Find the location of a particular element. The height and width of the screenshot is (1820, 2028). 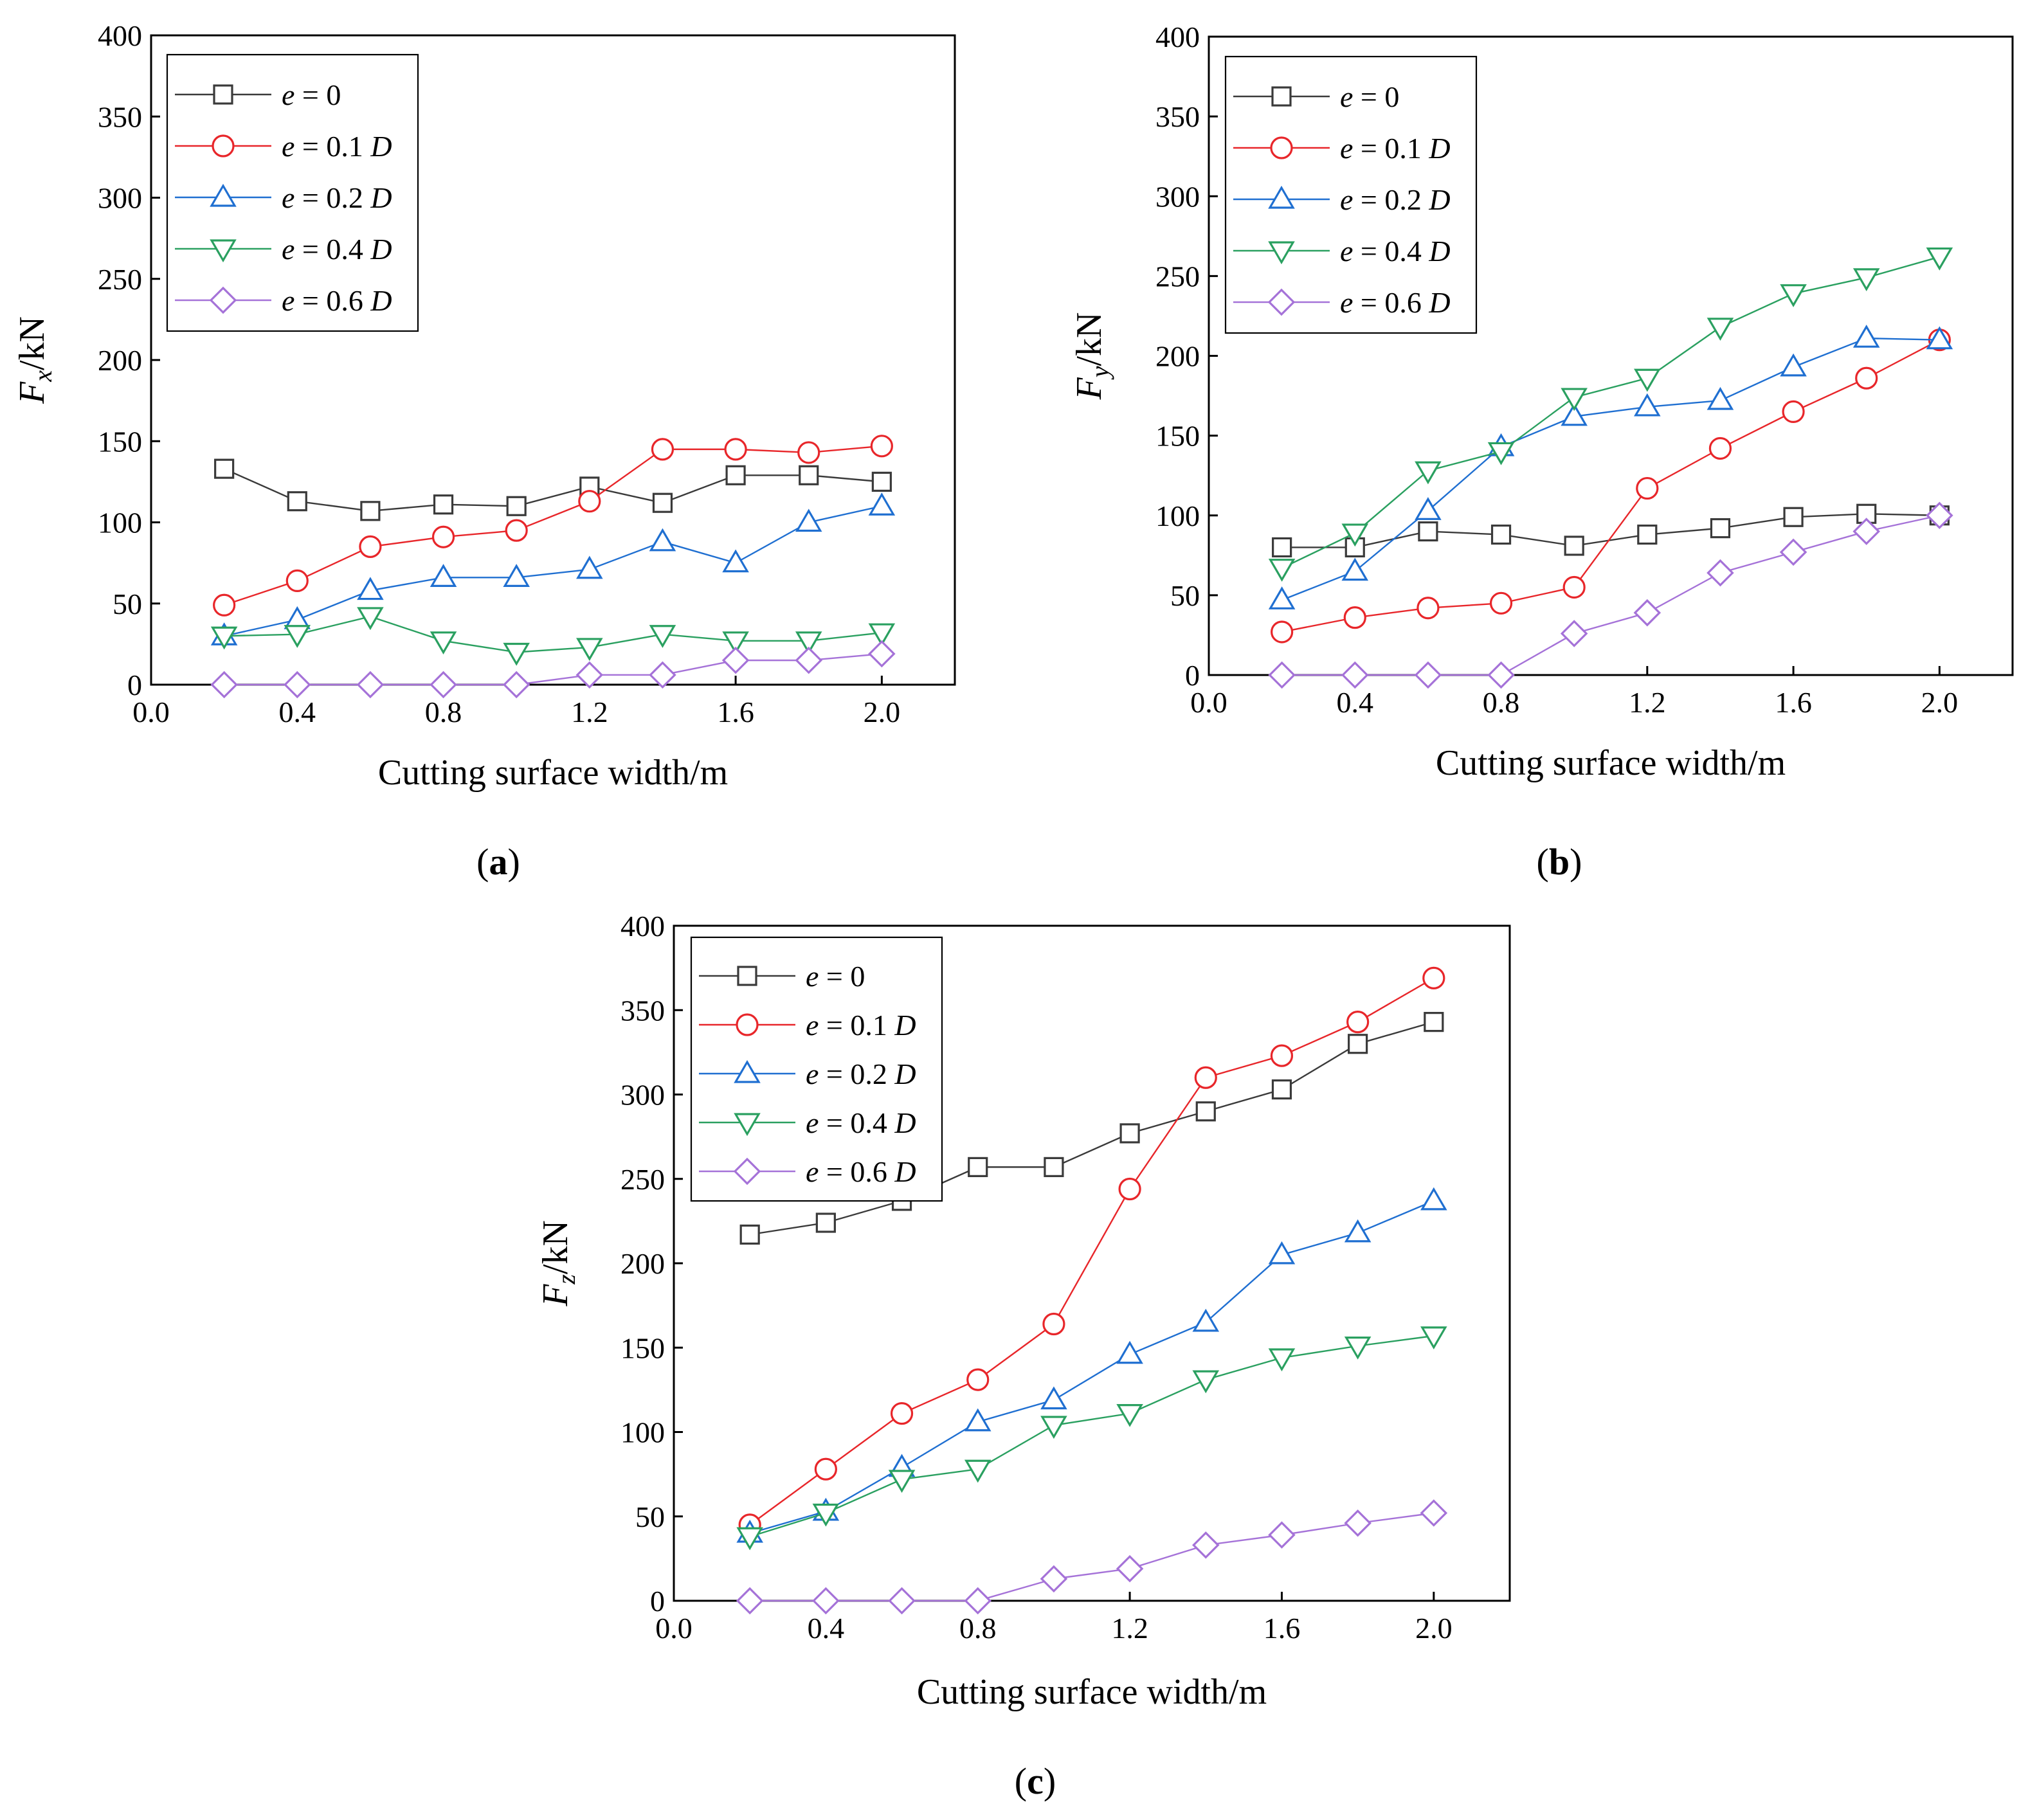

y-tick-label: 300 is located at coordinates (642, 1095).